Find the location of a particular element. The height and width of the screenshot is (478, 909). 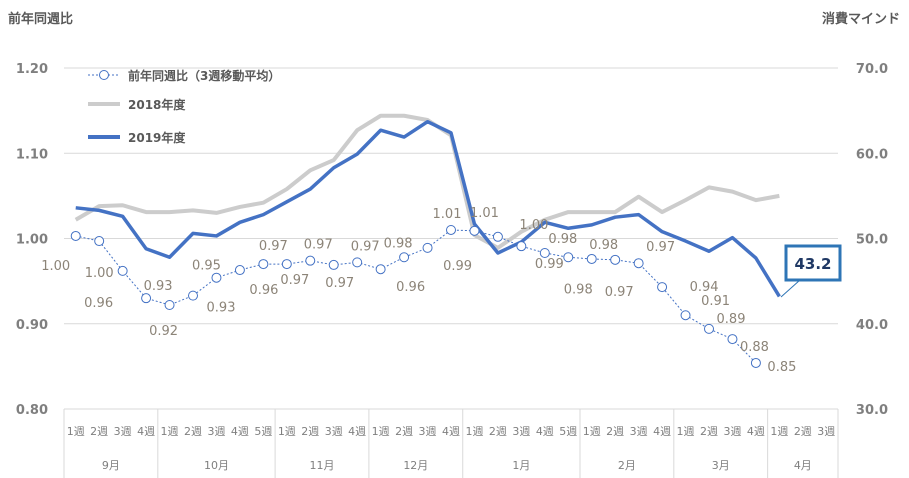

left-tick-label: 1.10 is located at coordinates (32, 154).